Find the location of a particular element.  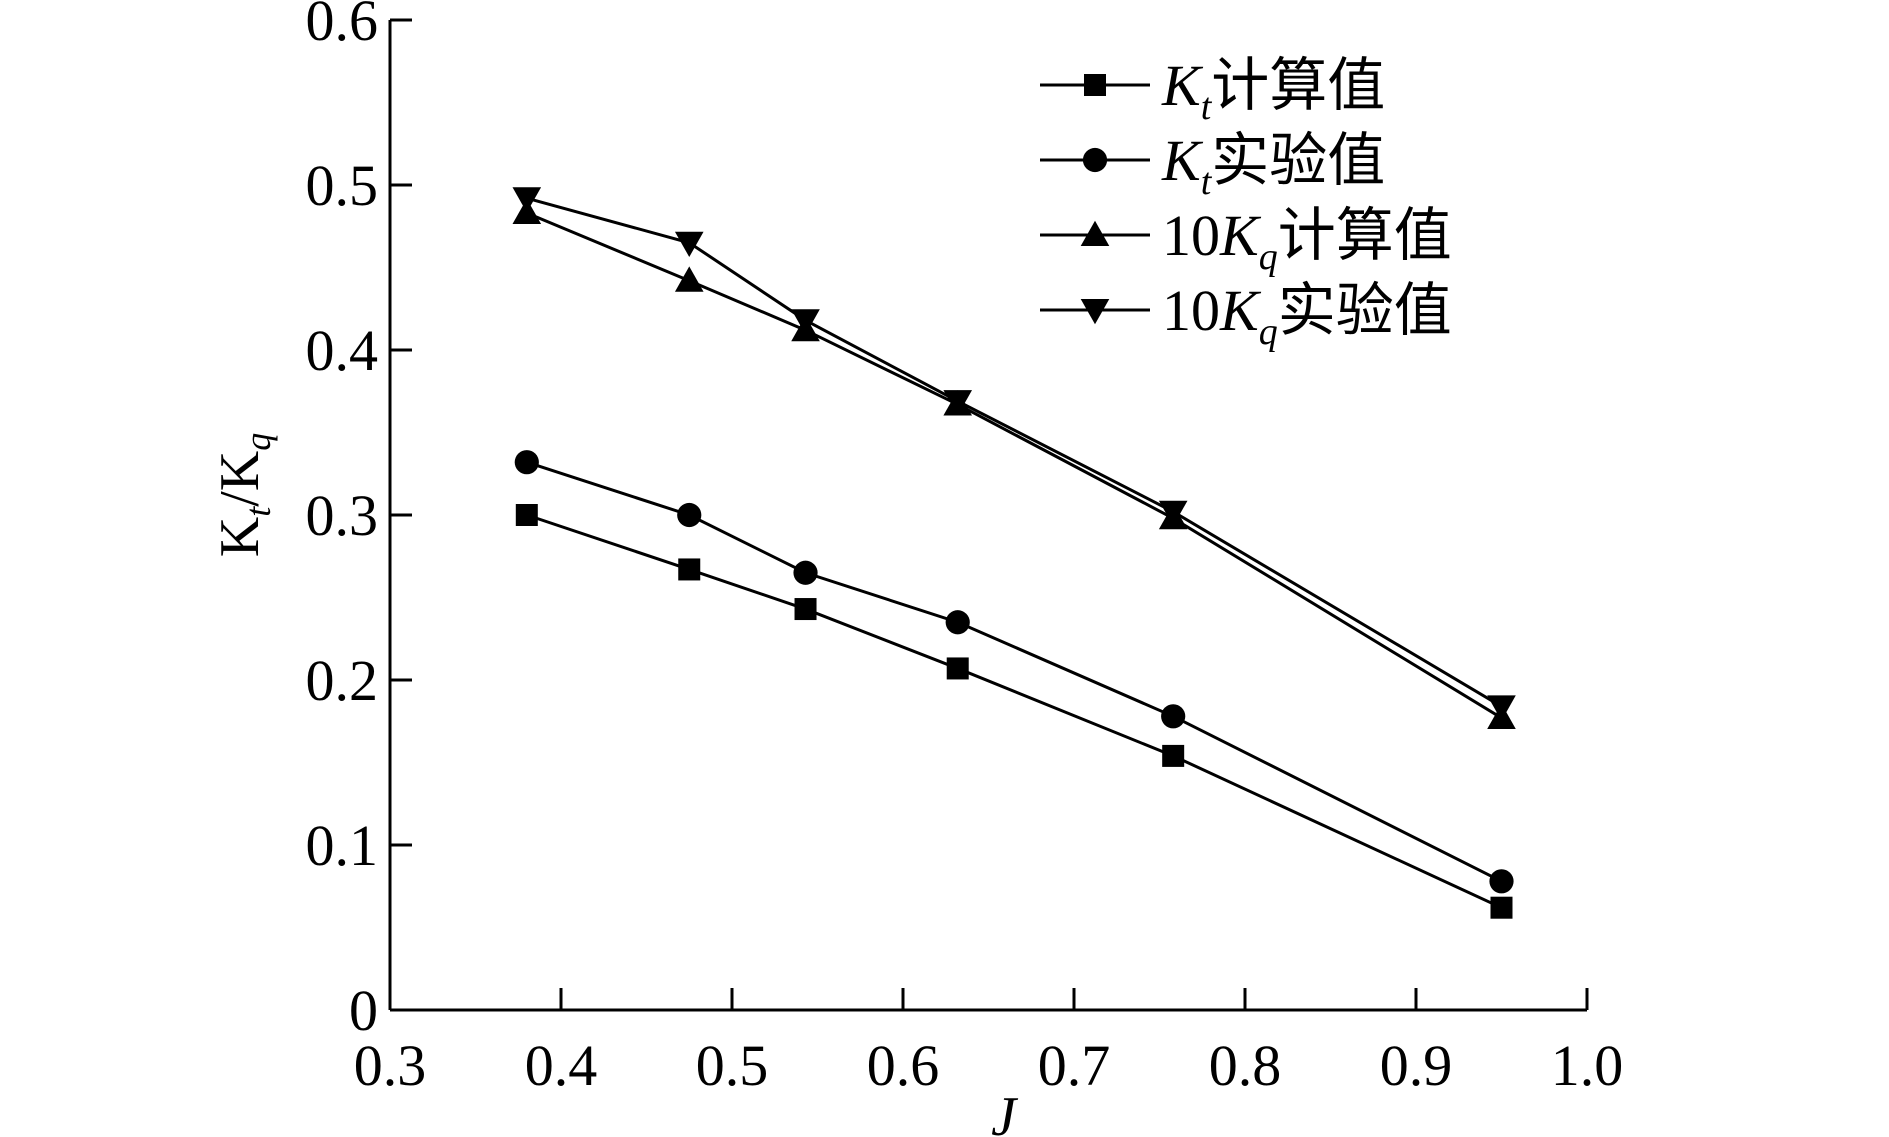

y-tick-label: 0 is located at coordinates (363, 1010).